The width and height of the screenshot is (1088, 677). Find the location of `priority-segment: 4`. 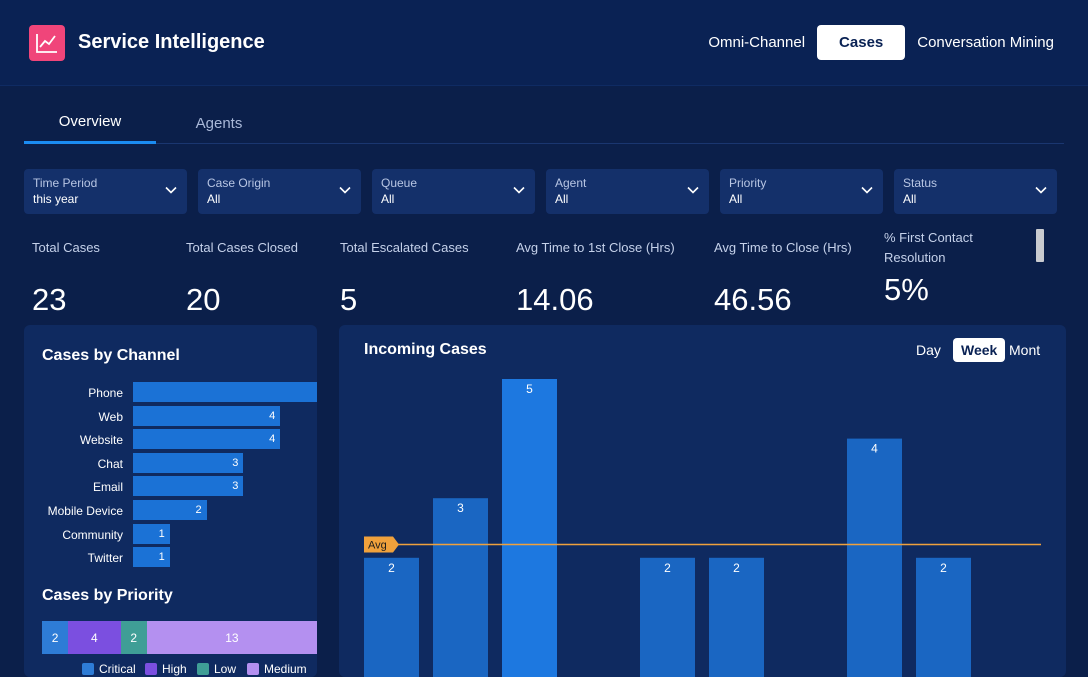

priority-segment: 4 is located at coordinates (94, 637).